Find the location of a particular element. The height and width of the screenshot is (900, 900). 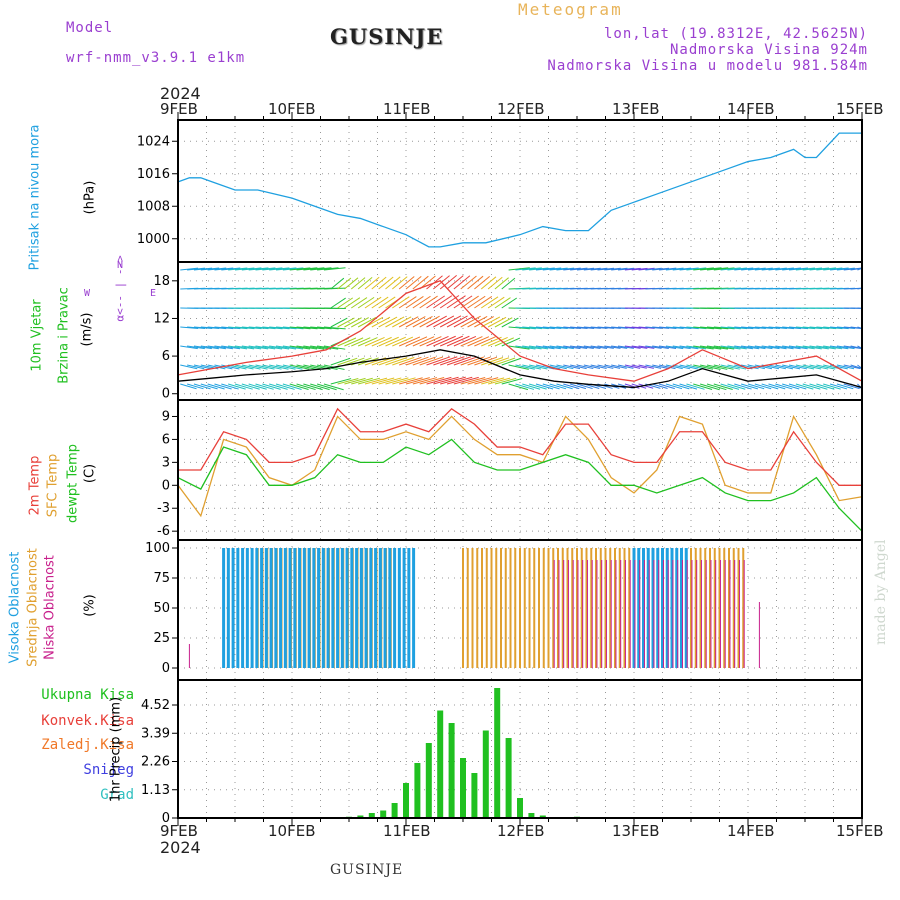

date-top-0: 9FEB is located at coordinates (179, 109).